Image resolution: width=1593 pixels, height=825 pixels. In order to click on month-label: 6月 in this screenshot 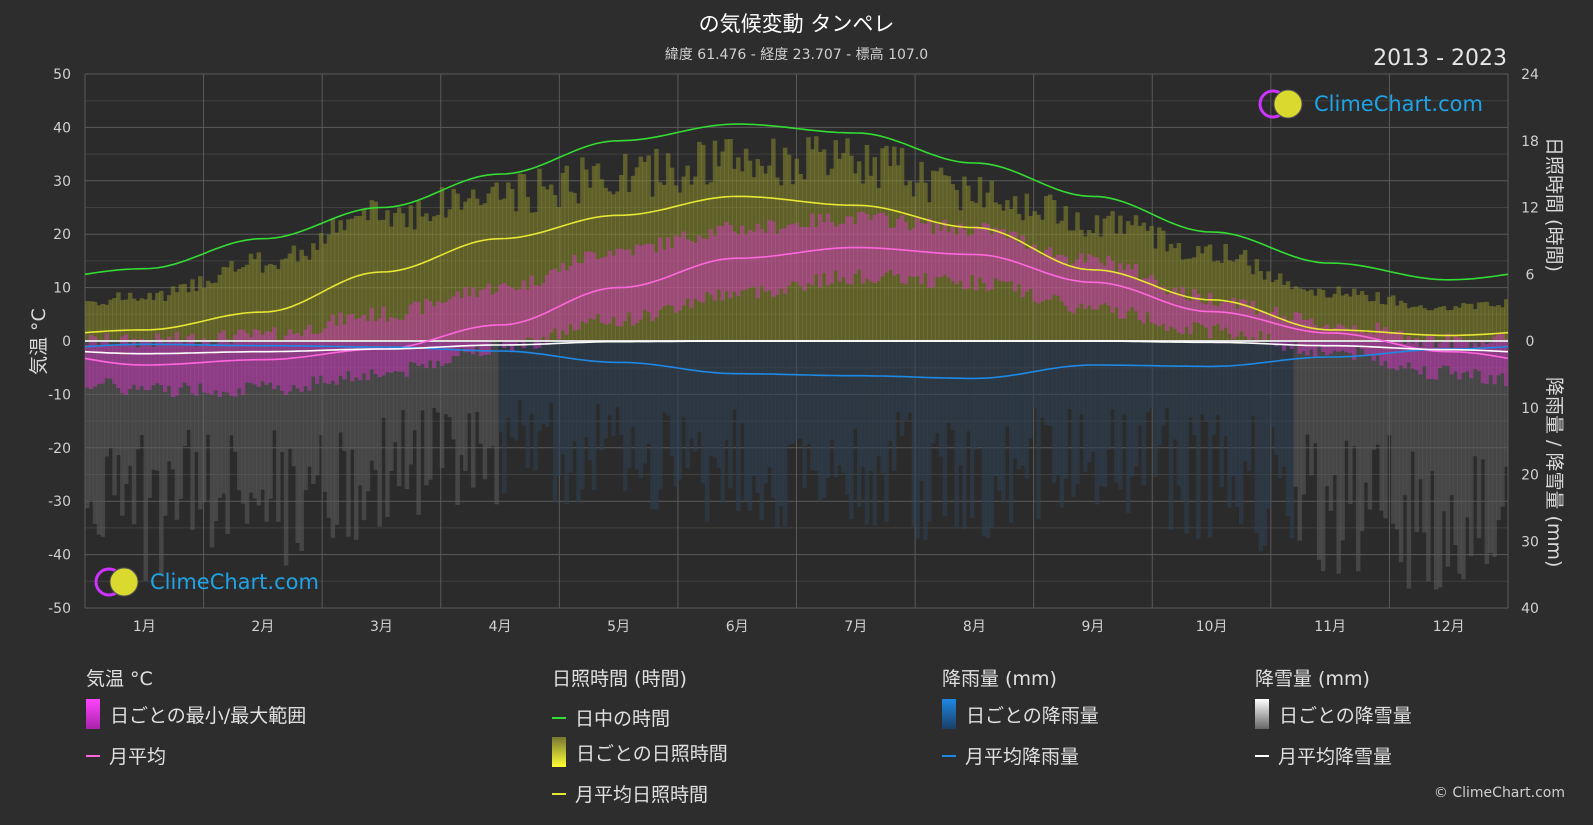, I will do `click(737, 627)`.